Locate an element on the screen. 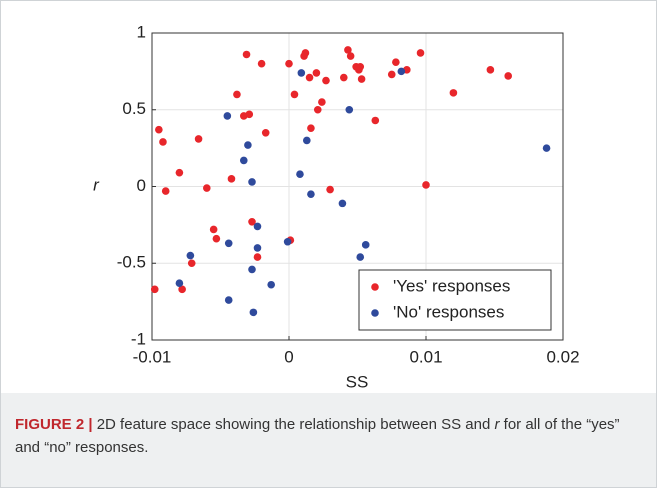 Image resolution: width=657 pixels, height=488 pixels. x-axis-label: SS is located at coordinates (357, 381).